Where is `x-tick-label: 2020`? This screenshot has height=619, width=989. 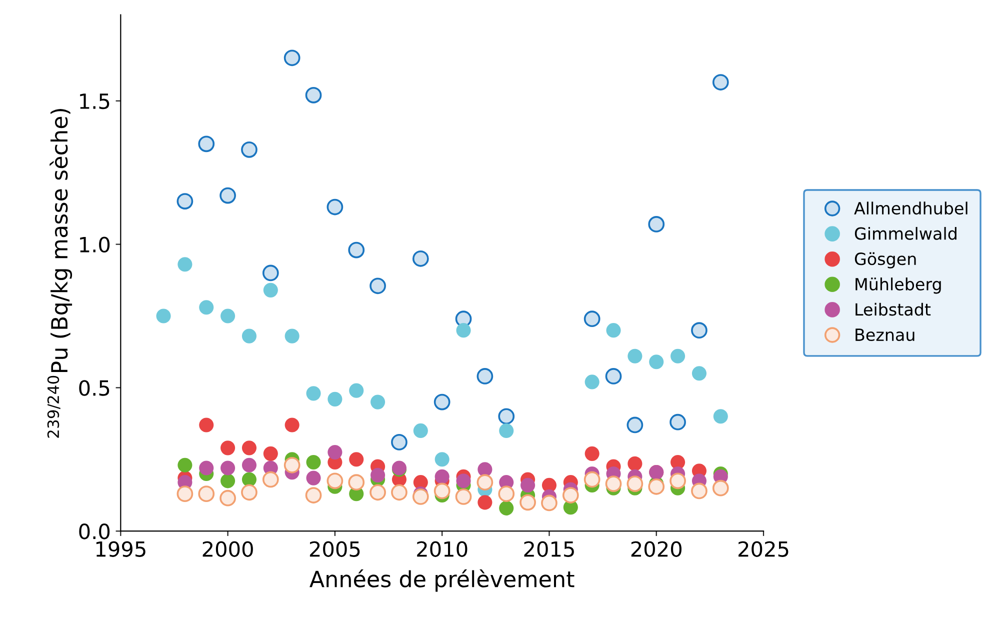 x-tick-label: 2020 is located at coordinates (656, 549).